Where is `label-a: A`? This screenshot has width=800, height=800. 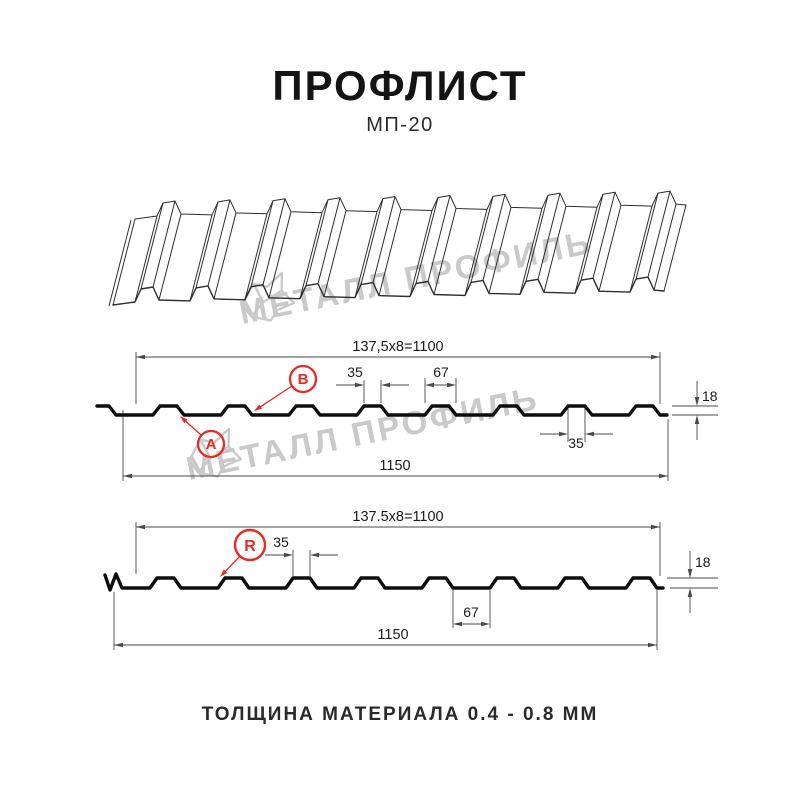
label-a: A is located at coordinates (211, 444).